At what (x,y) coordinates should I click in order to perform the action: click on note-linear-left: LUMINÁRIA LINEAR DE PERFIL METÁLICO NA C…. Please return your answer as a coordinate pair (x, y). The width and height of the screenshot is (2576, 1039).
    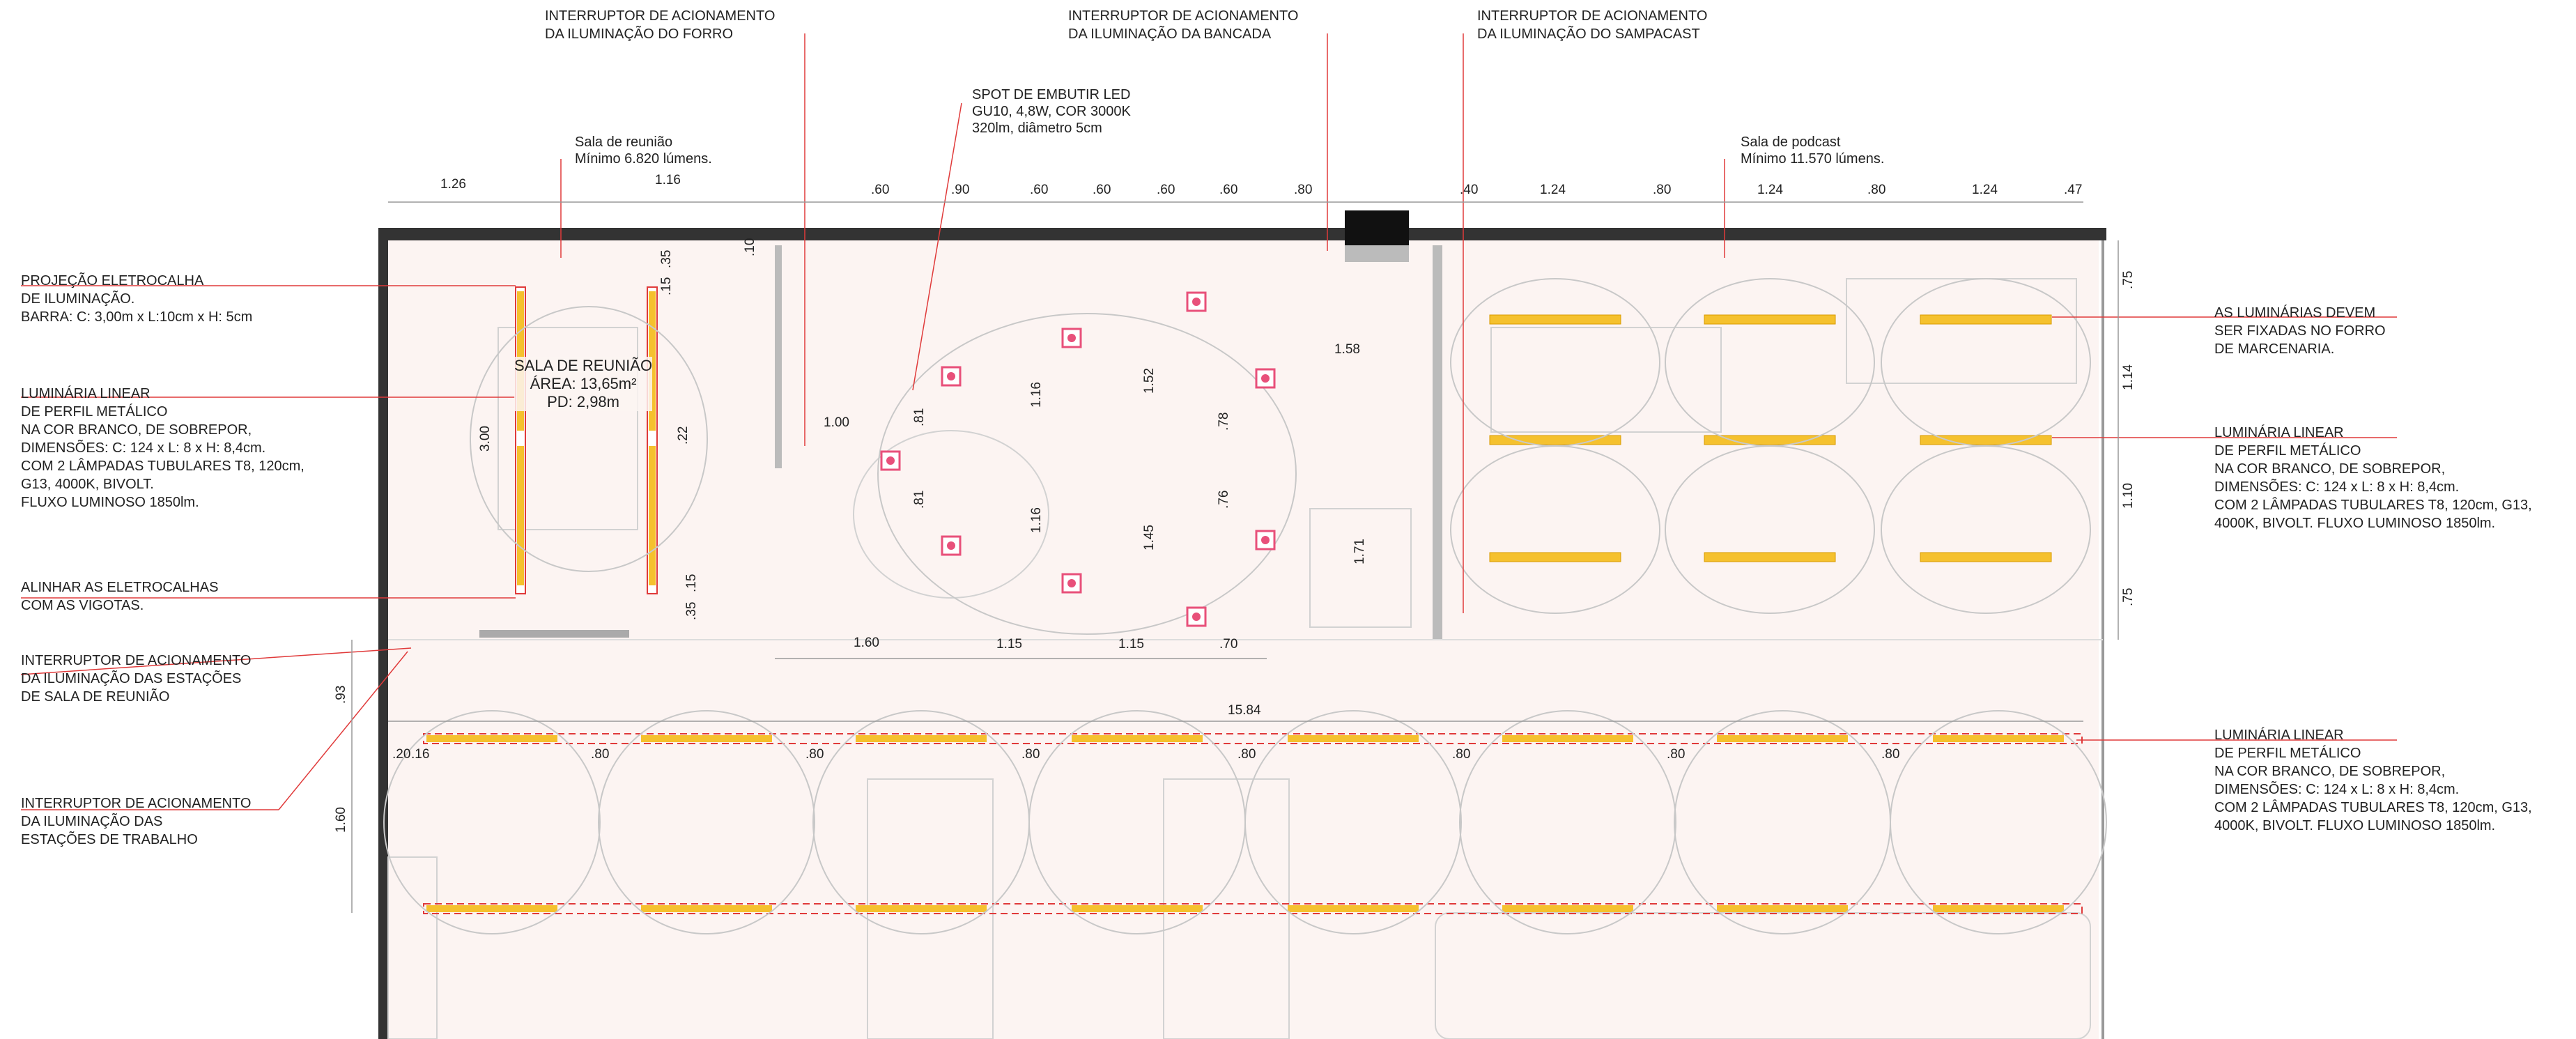
    Looking at the image, I should click on (162, 448).